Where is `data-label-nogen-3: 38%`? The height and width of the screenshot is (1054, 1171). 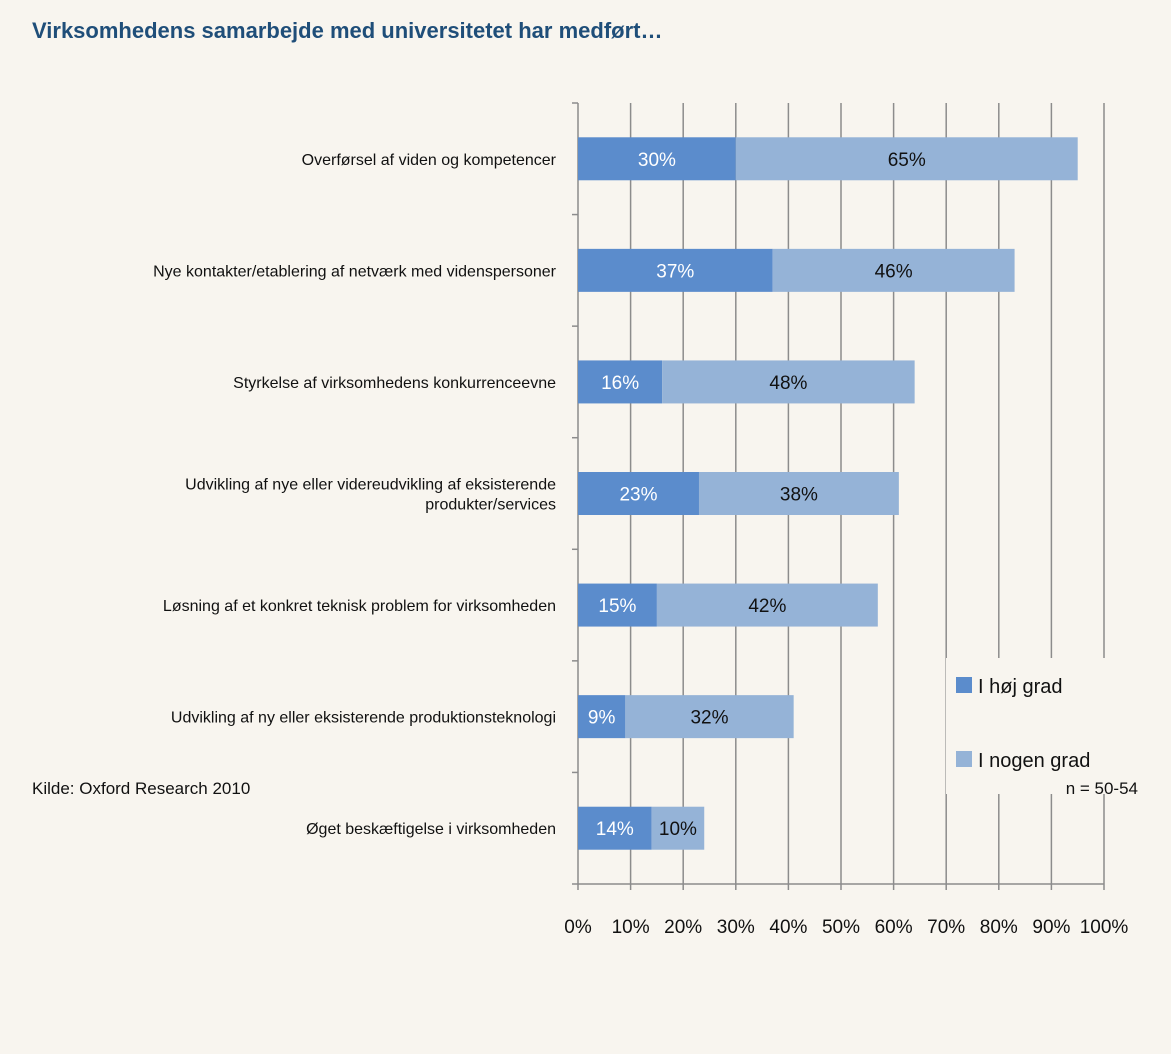 data-label-nogen-3: 38% is located at coordinates (799, 495).